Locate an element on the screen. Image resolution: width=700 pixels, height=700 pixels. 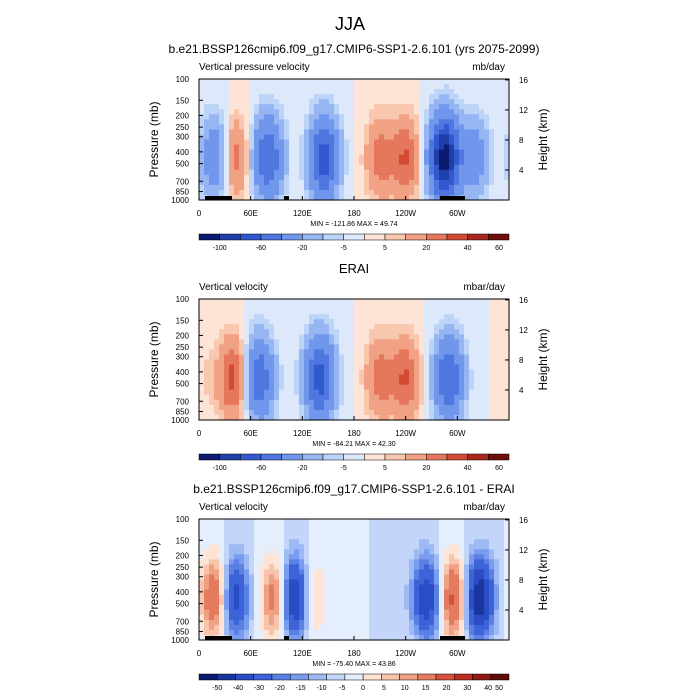
x-tick-label: 120W is located at coordinates (405, 653).